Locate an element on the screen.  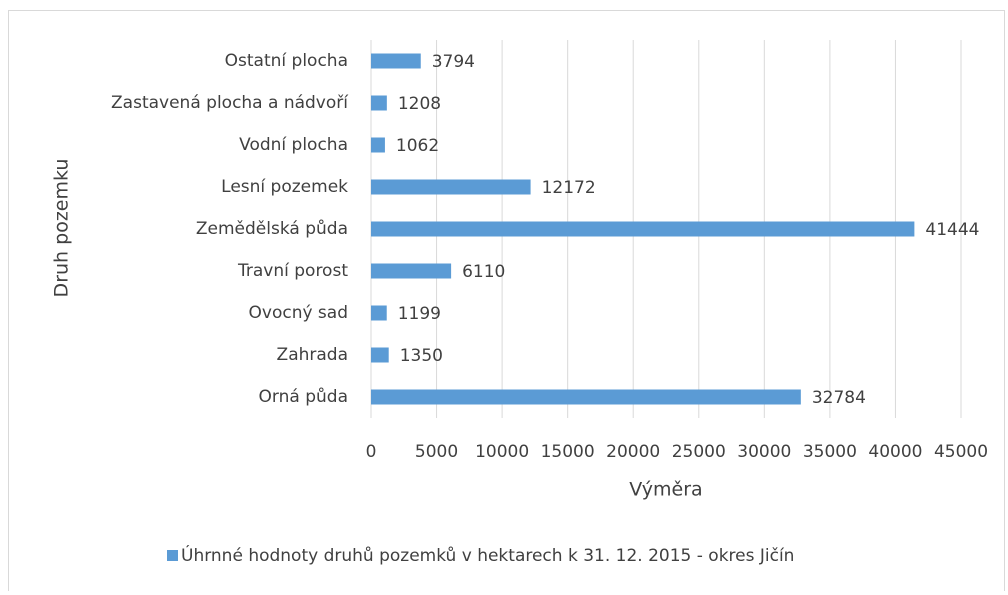
y-tick-label: Ovocný sad is located at coordinates (299, 313).